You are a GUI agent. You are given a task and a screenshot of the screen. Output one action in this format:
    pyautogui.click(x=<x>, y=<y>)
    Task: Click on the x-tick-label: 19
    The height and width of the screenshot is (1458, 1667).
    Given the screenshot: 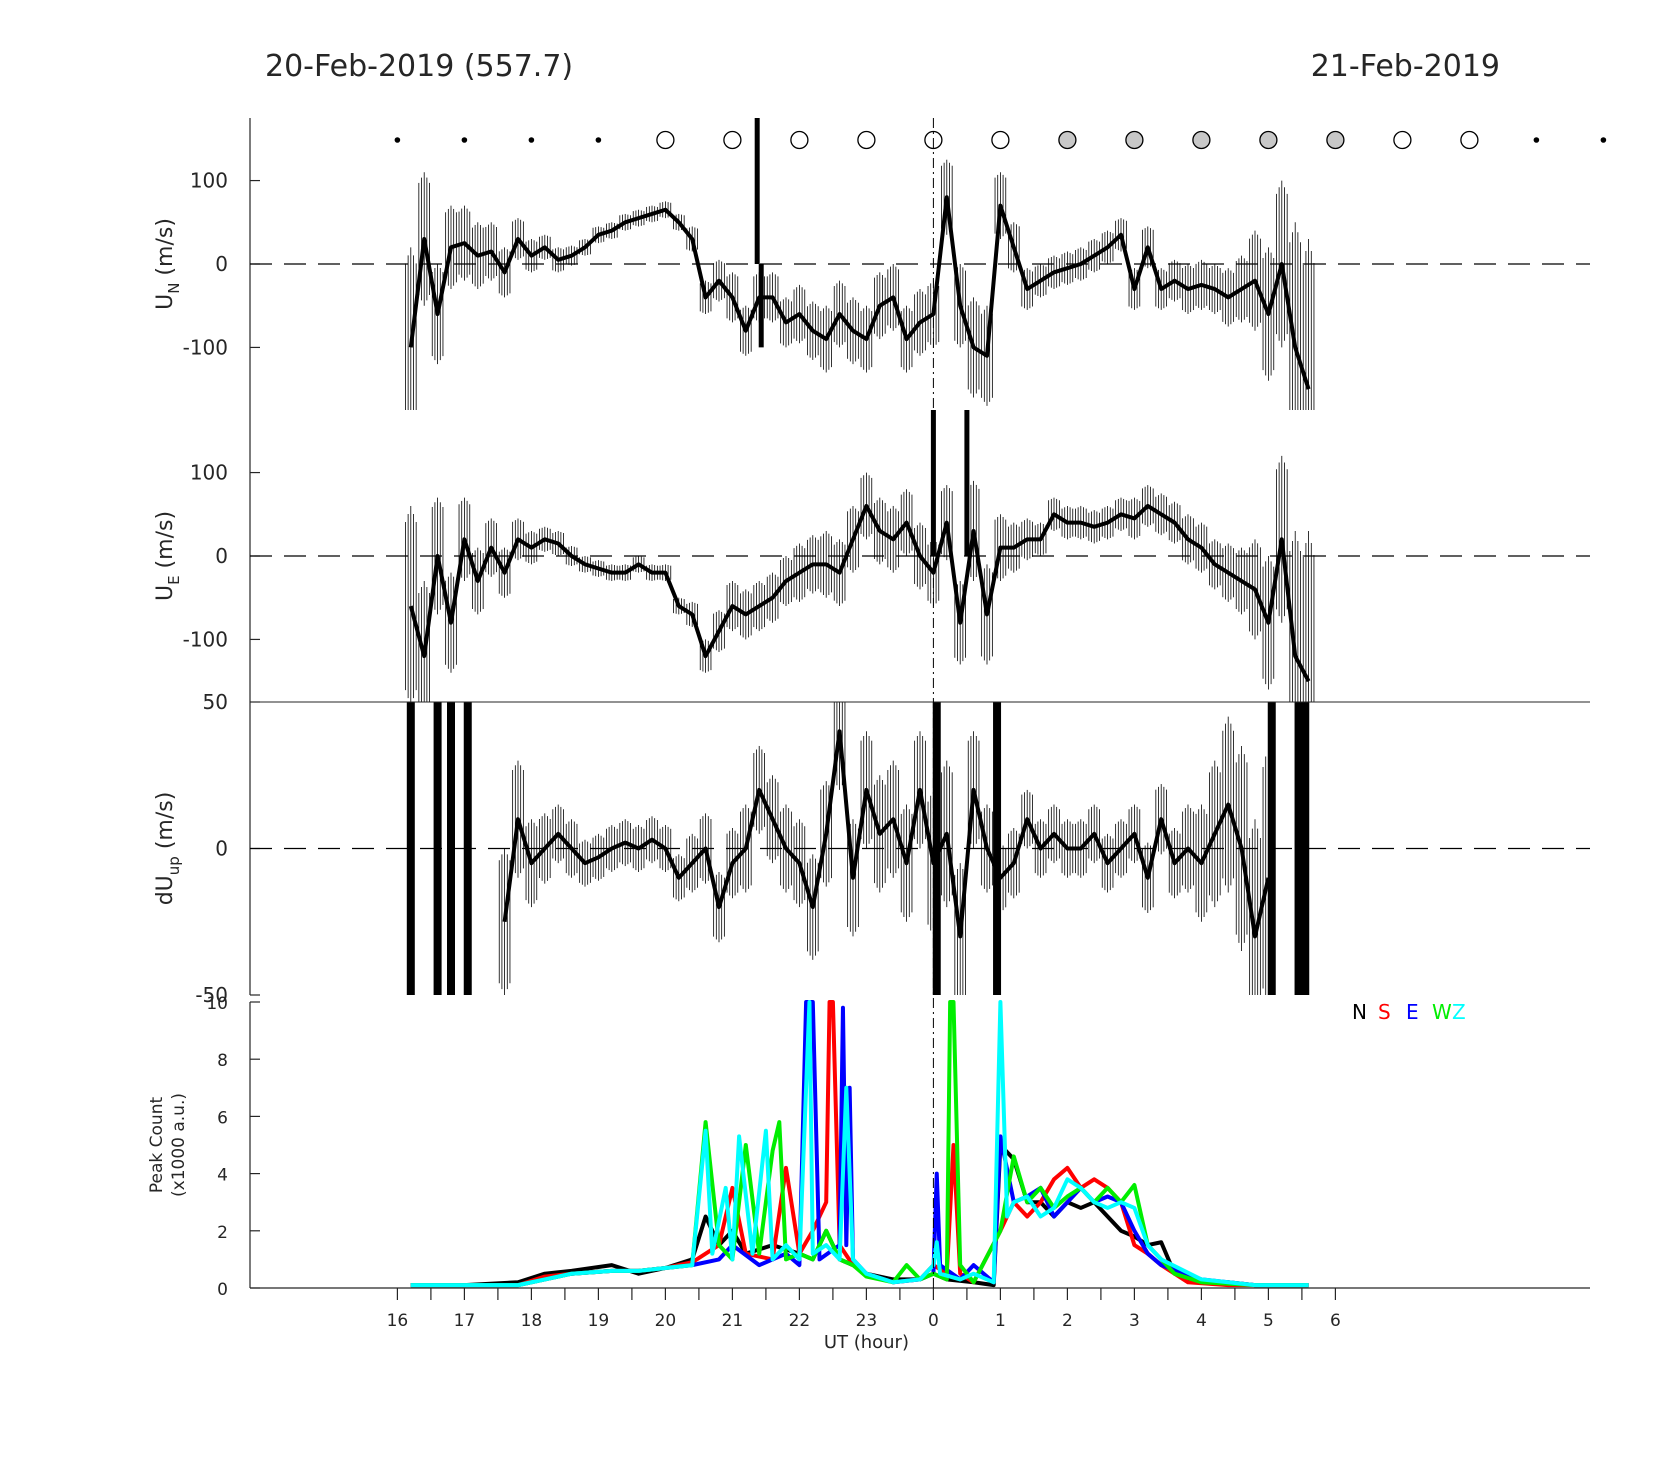 What is the action you would take?
    pyautogui.click(x=599, y=1321)
    